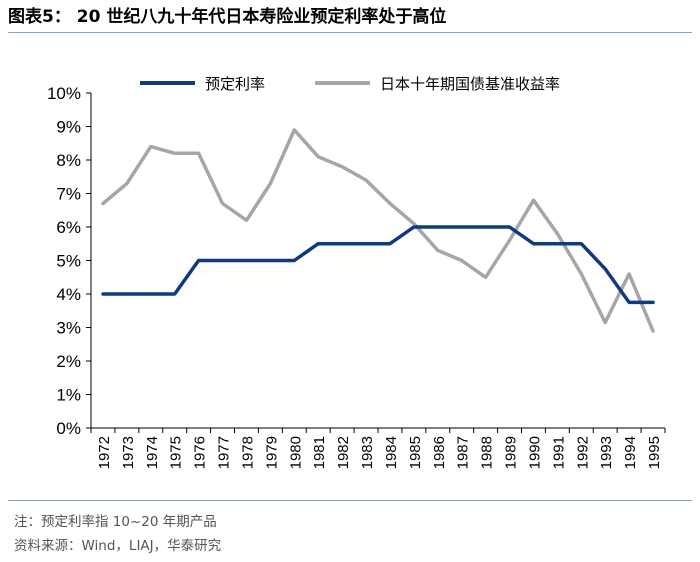 The height and width of the screenshot is (562, 700). What do you see at coordinates (200, 452) in the screenshot?
I see `x-tick-label: 1976` at bounding box center [200, 452].